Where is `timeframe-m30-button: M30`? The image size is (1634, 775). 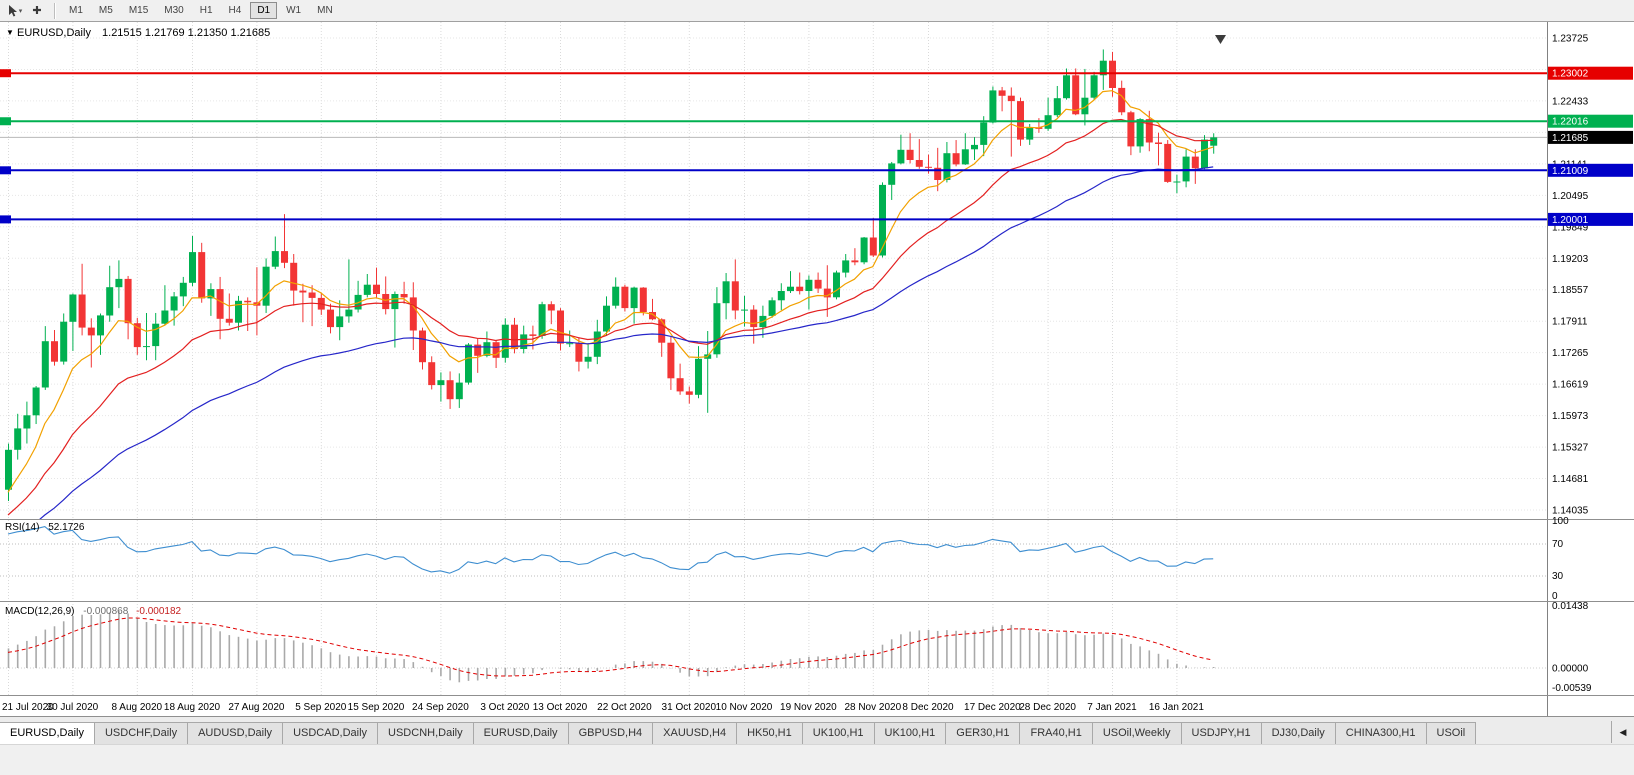 timeframe-m30-button: M30 is located at coordinates (173, 10).